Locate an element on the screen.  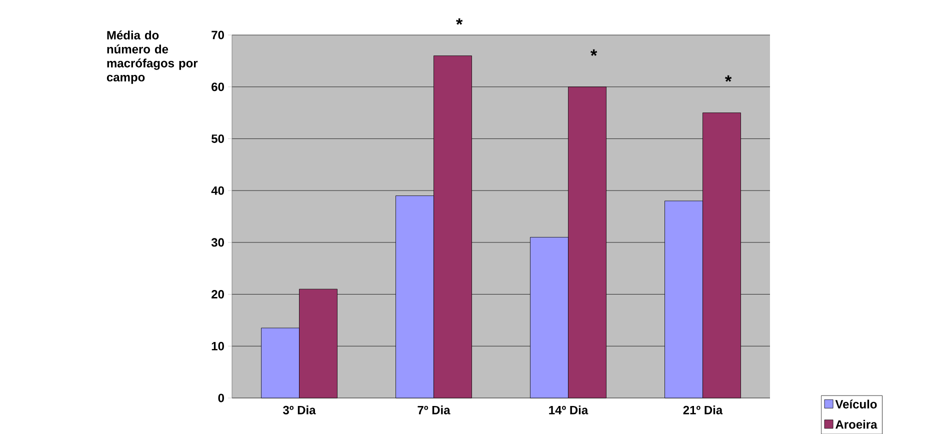
y-tick-label: 50 is located at coordinates (218, 138).